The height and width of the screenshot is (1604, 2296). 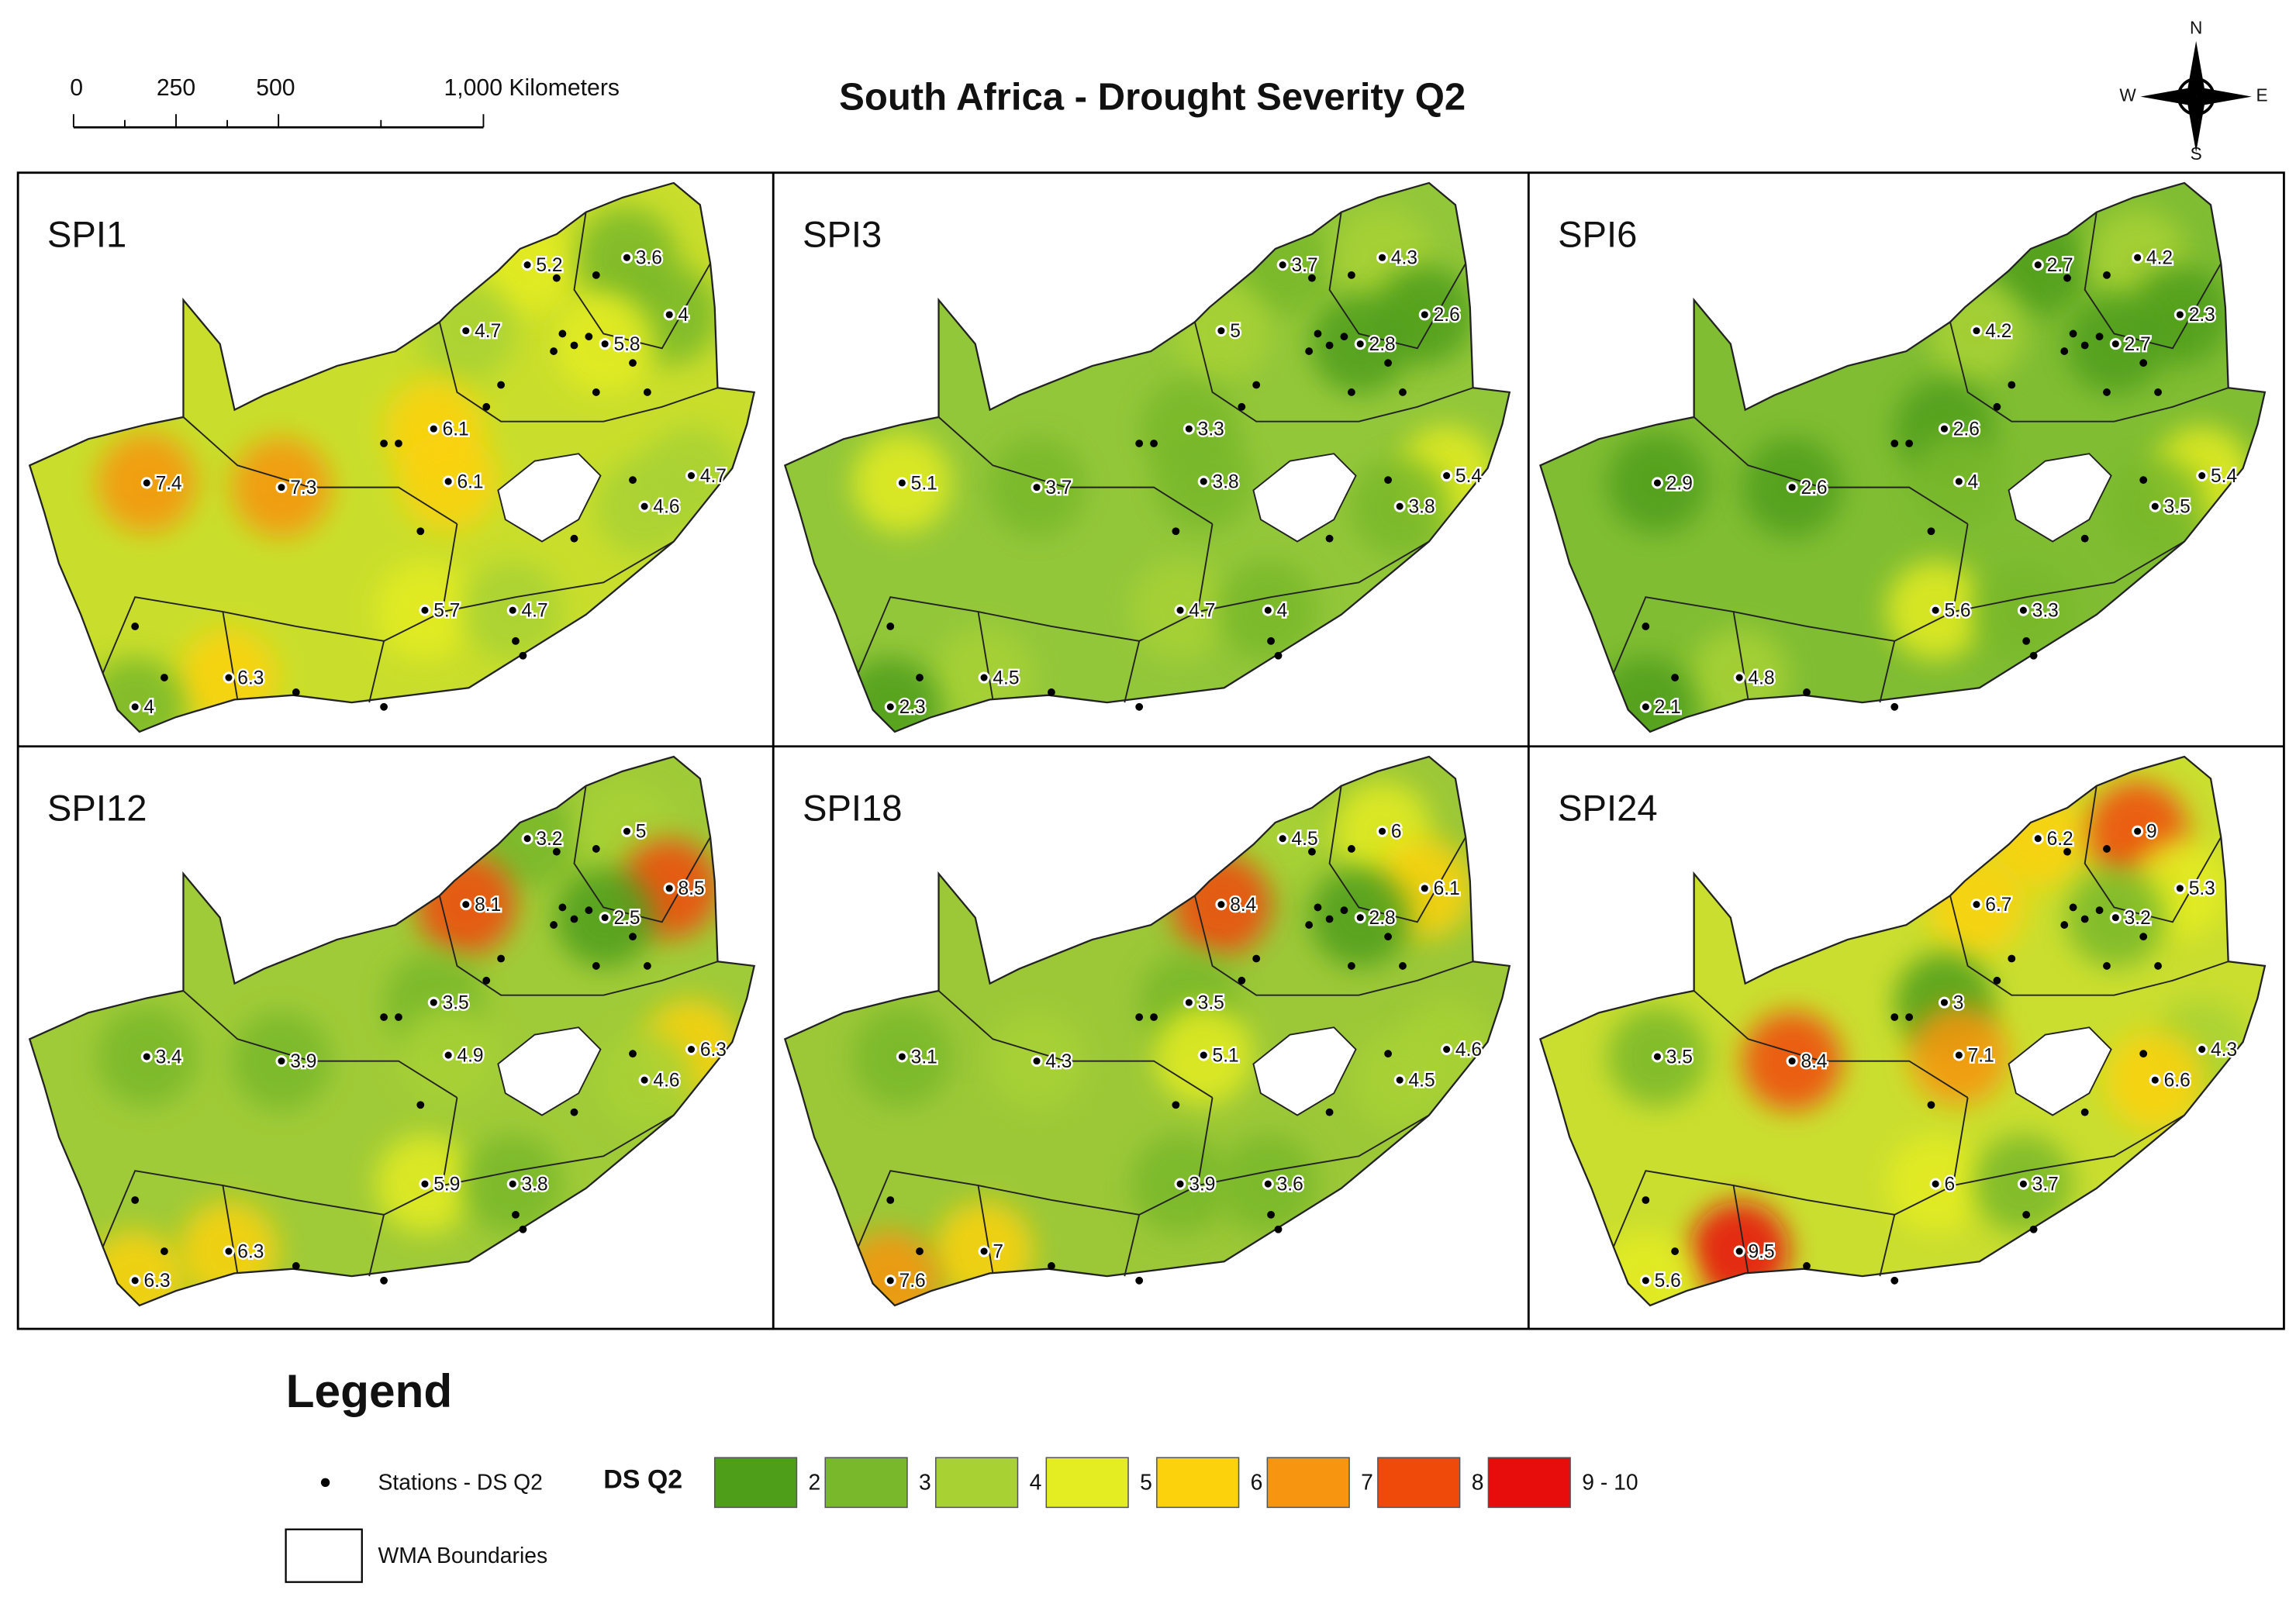 What do you see at coordinates (2138, 918) in the screenshot?
I see `station-value: 3.2` at bounding box center [2138, 918].